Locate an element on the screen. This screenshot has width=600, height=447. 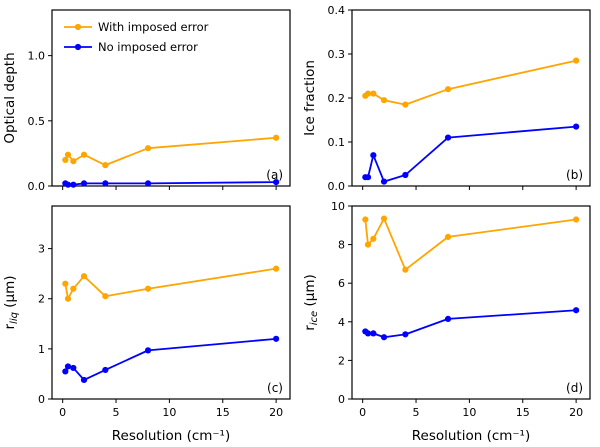
y-tick-label: 8 is located at coordinates (341, 245).